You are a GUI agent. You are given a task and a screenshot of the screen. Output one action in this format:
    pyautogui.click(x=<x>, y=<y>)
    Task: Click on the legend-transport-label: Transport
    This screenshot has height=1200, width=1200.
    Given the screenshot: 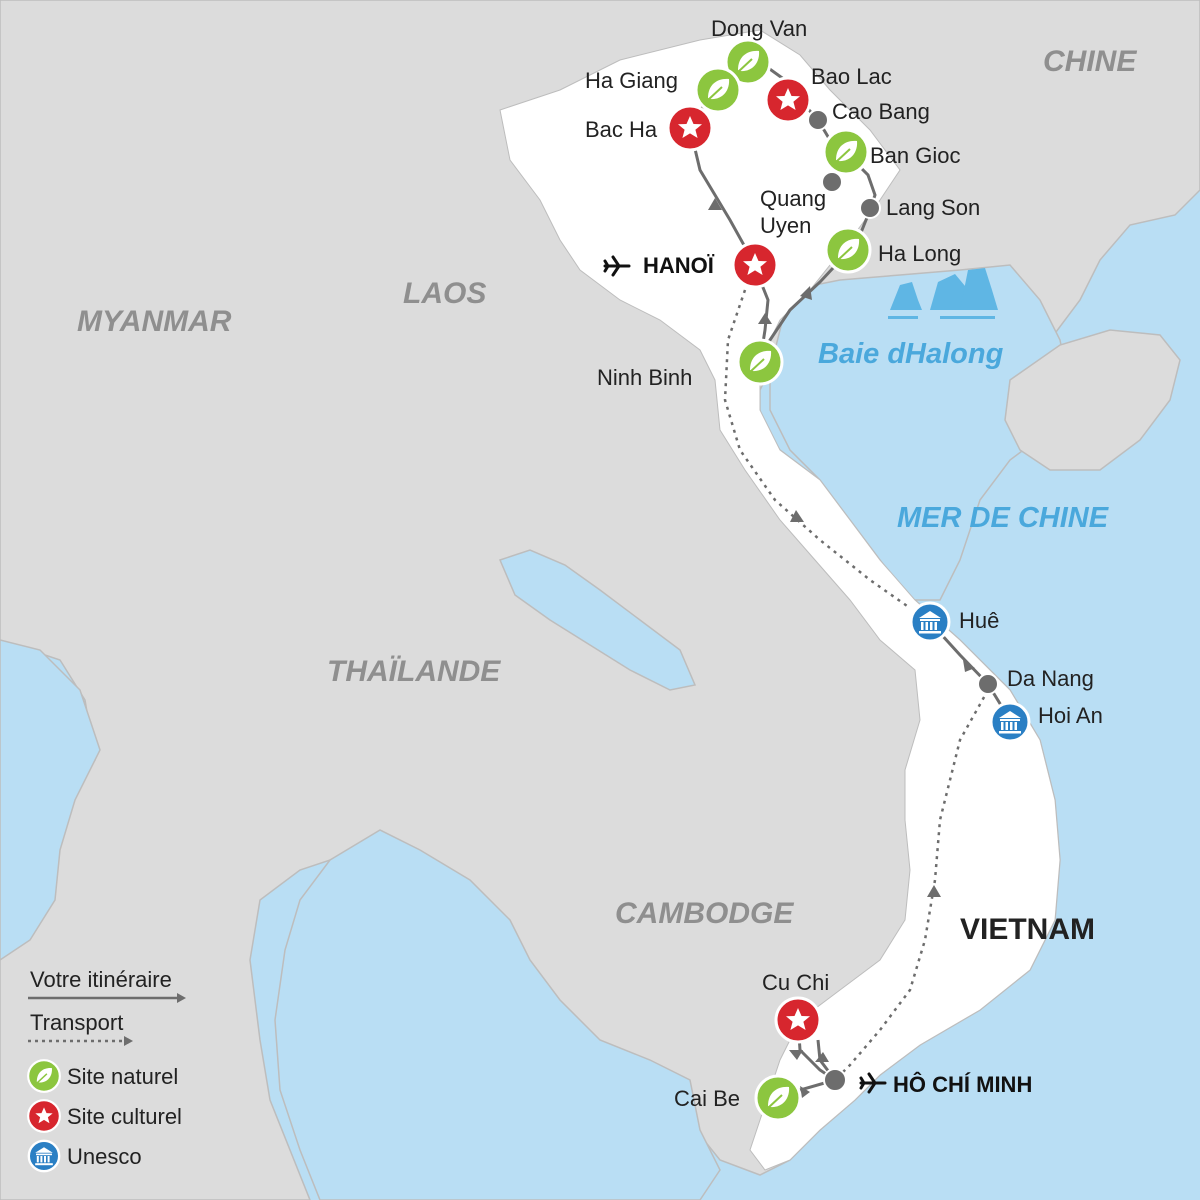 What is the action you would take?
    pyautogui.click(x=76, y=1022)
    